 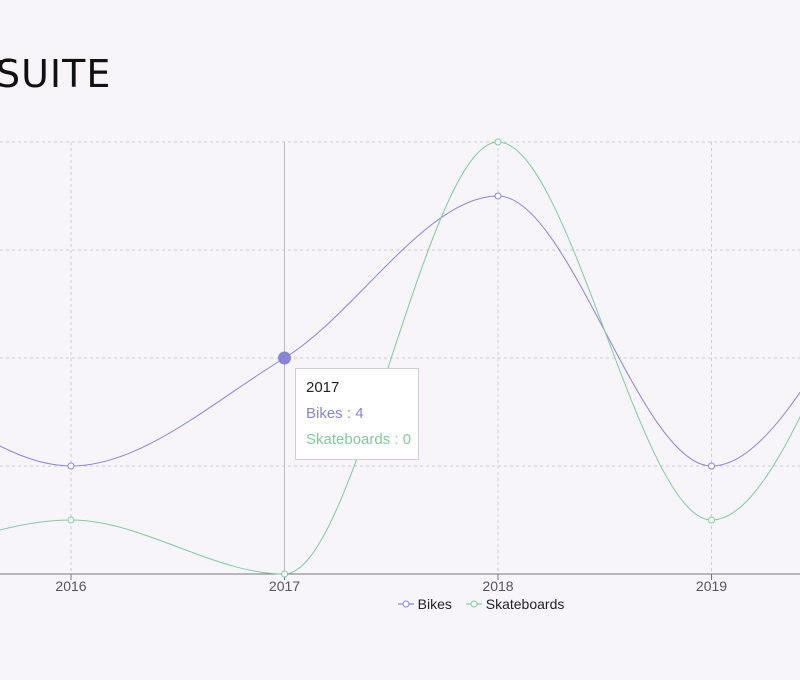 I want to click on tooltip-series-name: Skateboards, so click(x=348, y=439).